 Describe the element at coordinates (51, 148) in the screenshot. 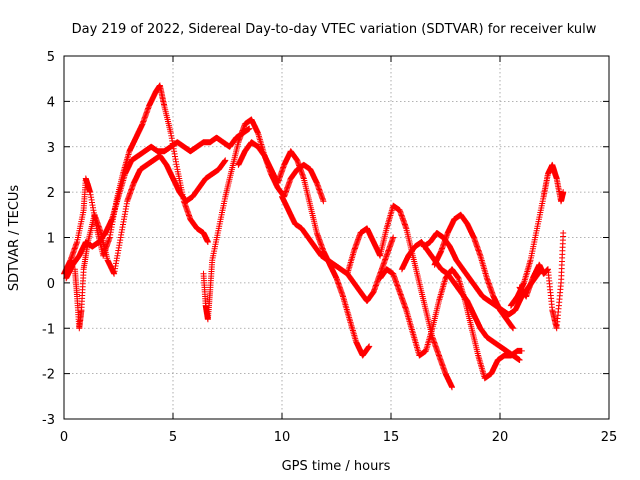

I see `y-tick-label: 3` at that location.